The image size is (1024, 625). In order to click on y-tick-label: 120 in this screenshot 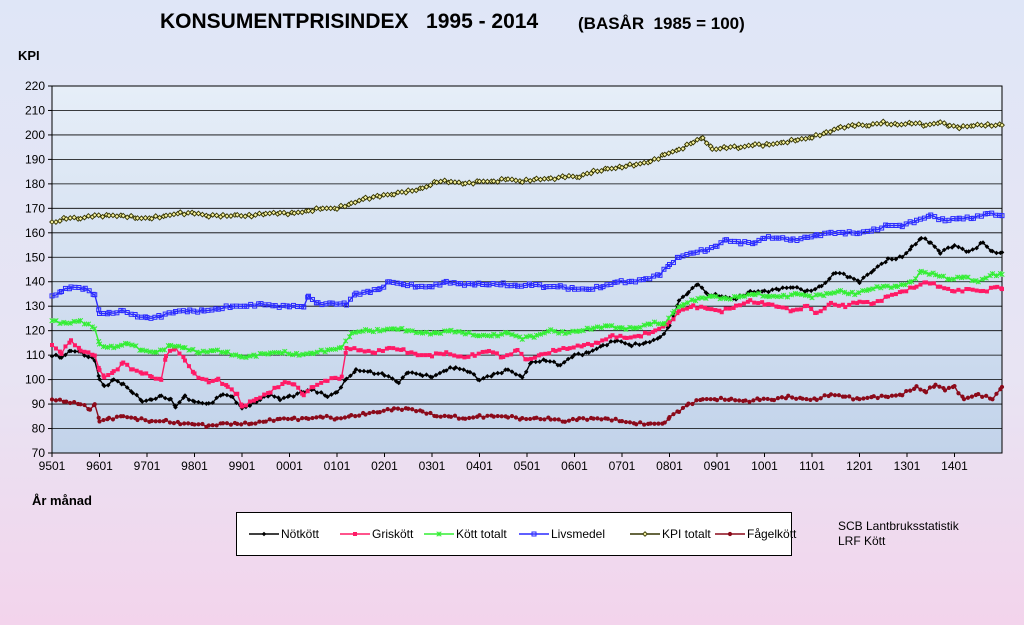, I will do `click(35, 331)`.